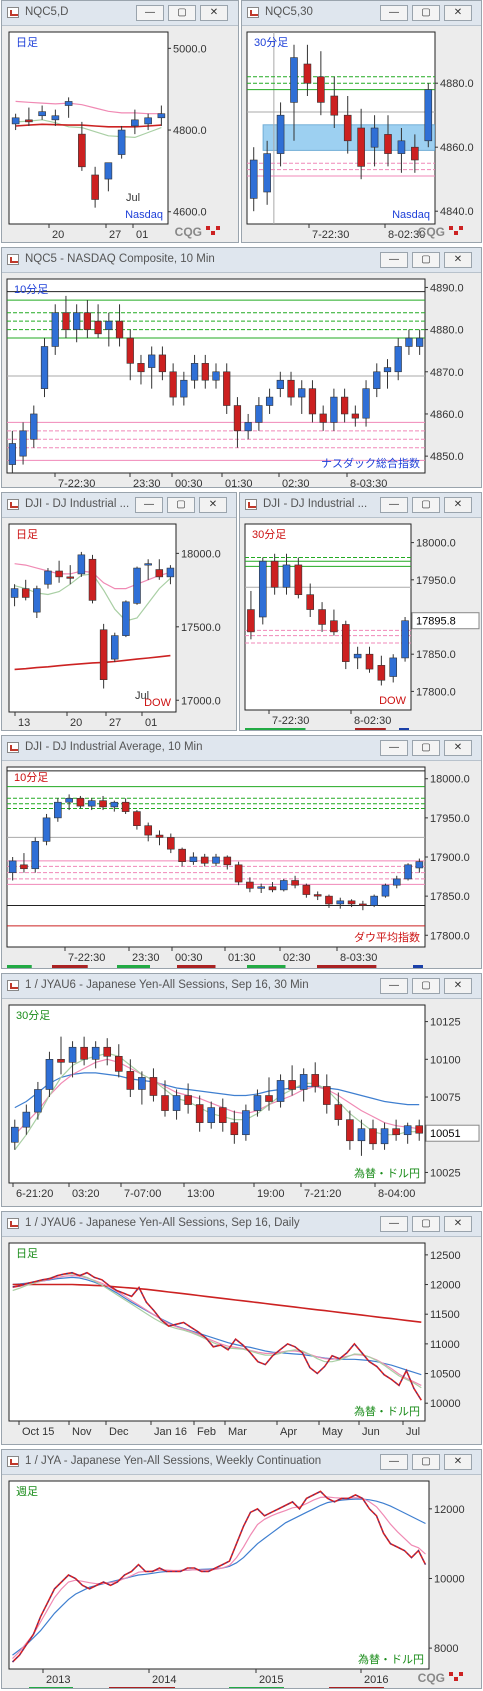  What do you see at coordinates (119, 623) in the screenshot?
I see `chart-area: 日足 DOW 18000.0 17500.0 17000.0 13 20 27 01 Jul` at bounding box center [119, 623].